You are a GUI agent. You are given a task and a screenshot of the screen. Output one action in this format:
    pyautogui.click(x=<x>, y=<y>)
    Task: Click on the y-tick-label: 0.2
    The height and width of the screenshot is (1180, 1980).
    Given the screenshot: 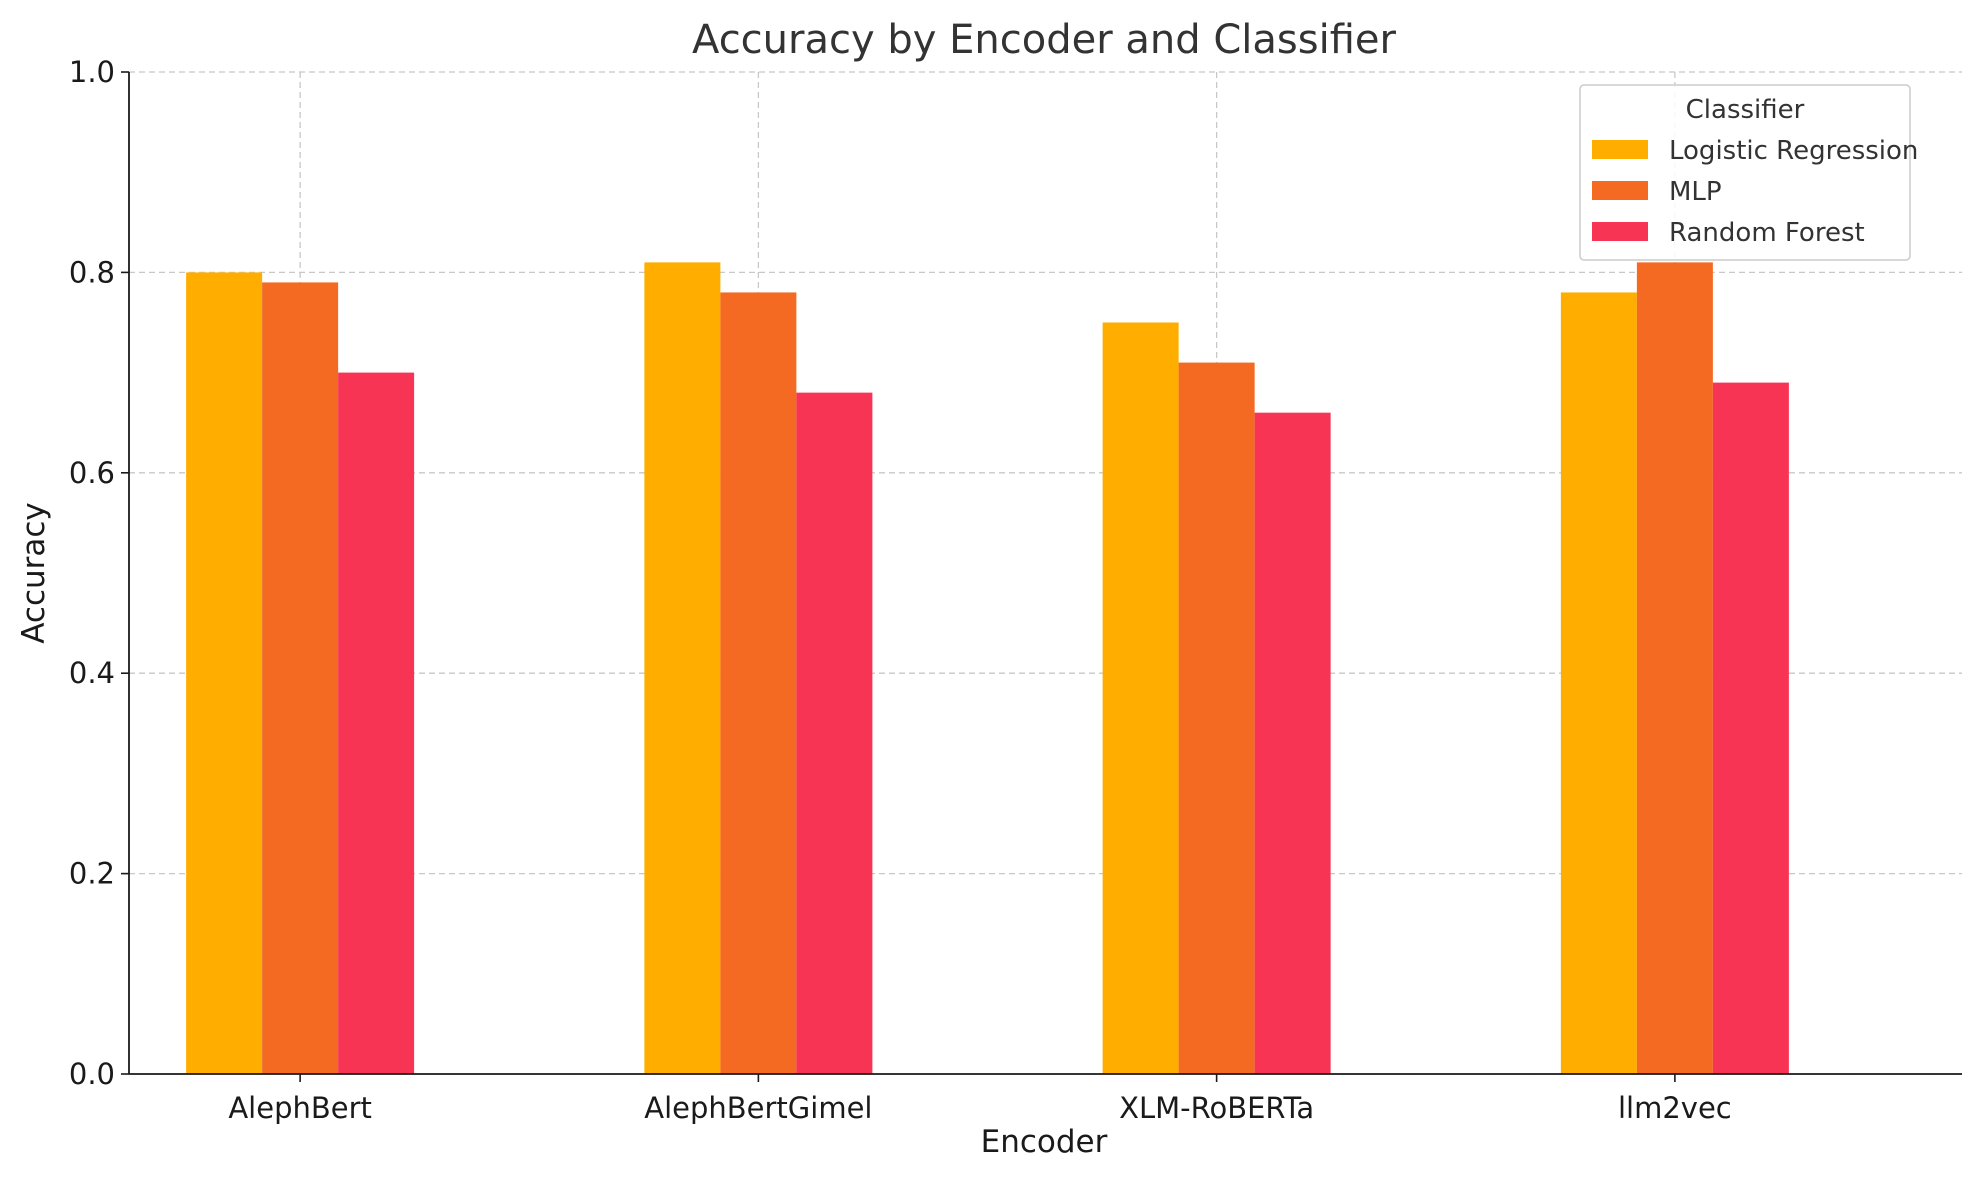 What is the action you would take?
    pyautogui.click(x=92, y=874)
    